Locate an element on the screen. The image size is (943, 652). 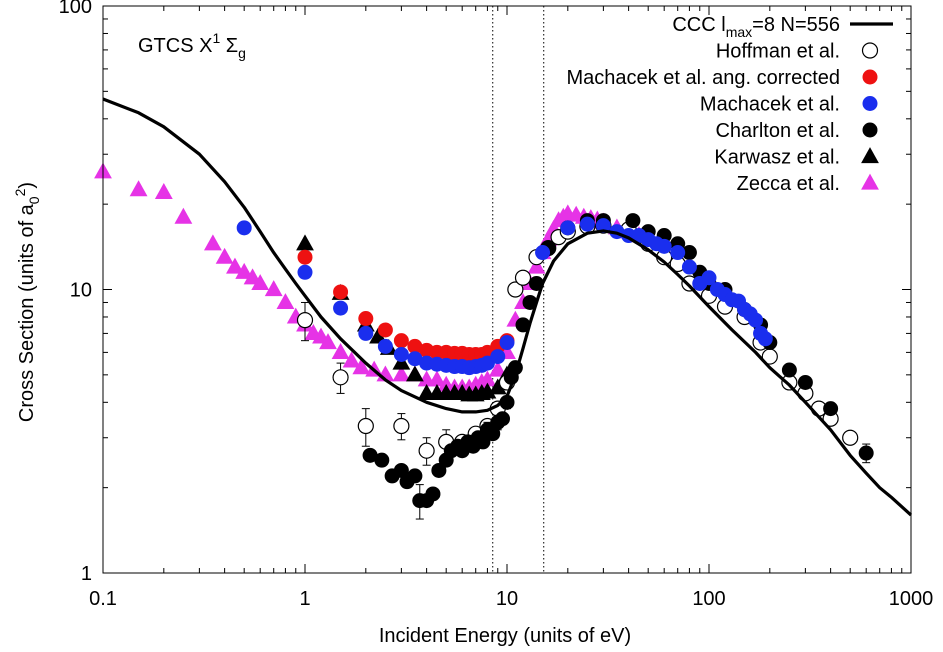
legend-label: Karwasz et al. is located at coordinates (777, 158).